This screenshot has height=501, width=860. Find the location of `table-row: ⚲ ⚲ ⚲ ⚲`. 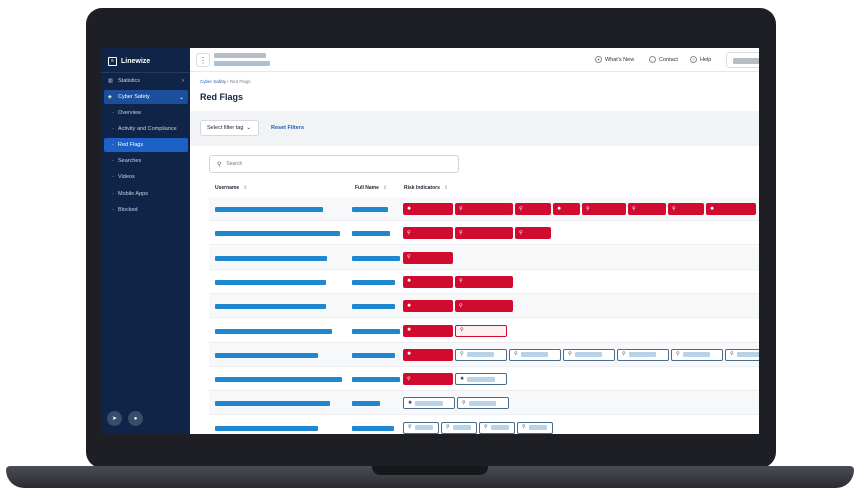

table-row: ⚲ ⚲ ⚲ ⚲ is located at coordinates (484, 425).